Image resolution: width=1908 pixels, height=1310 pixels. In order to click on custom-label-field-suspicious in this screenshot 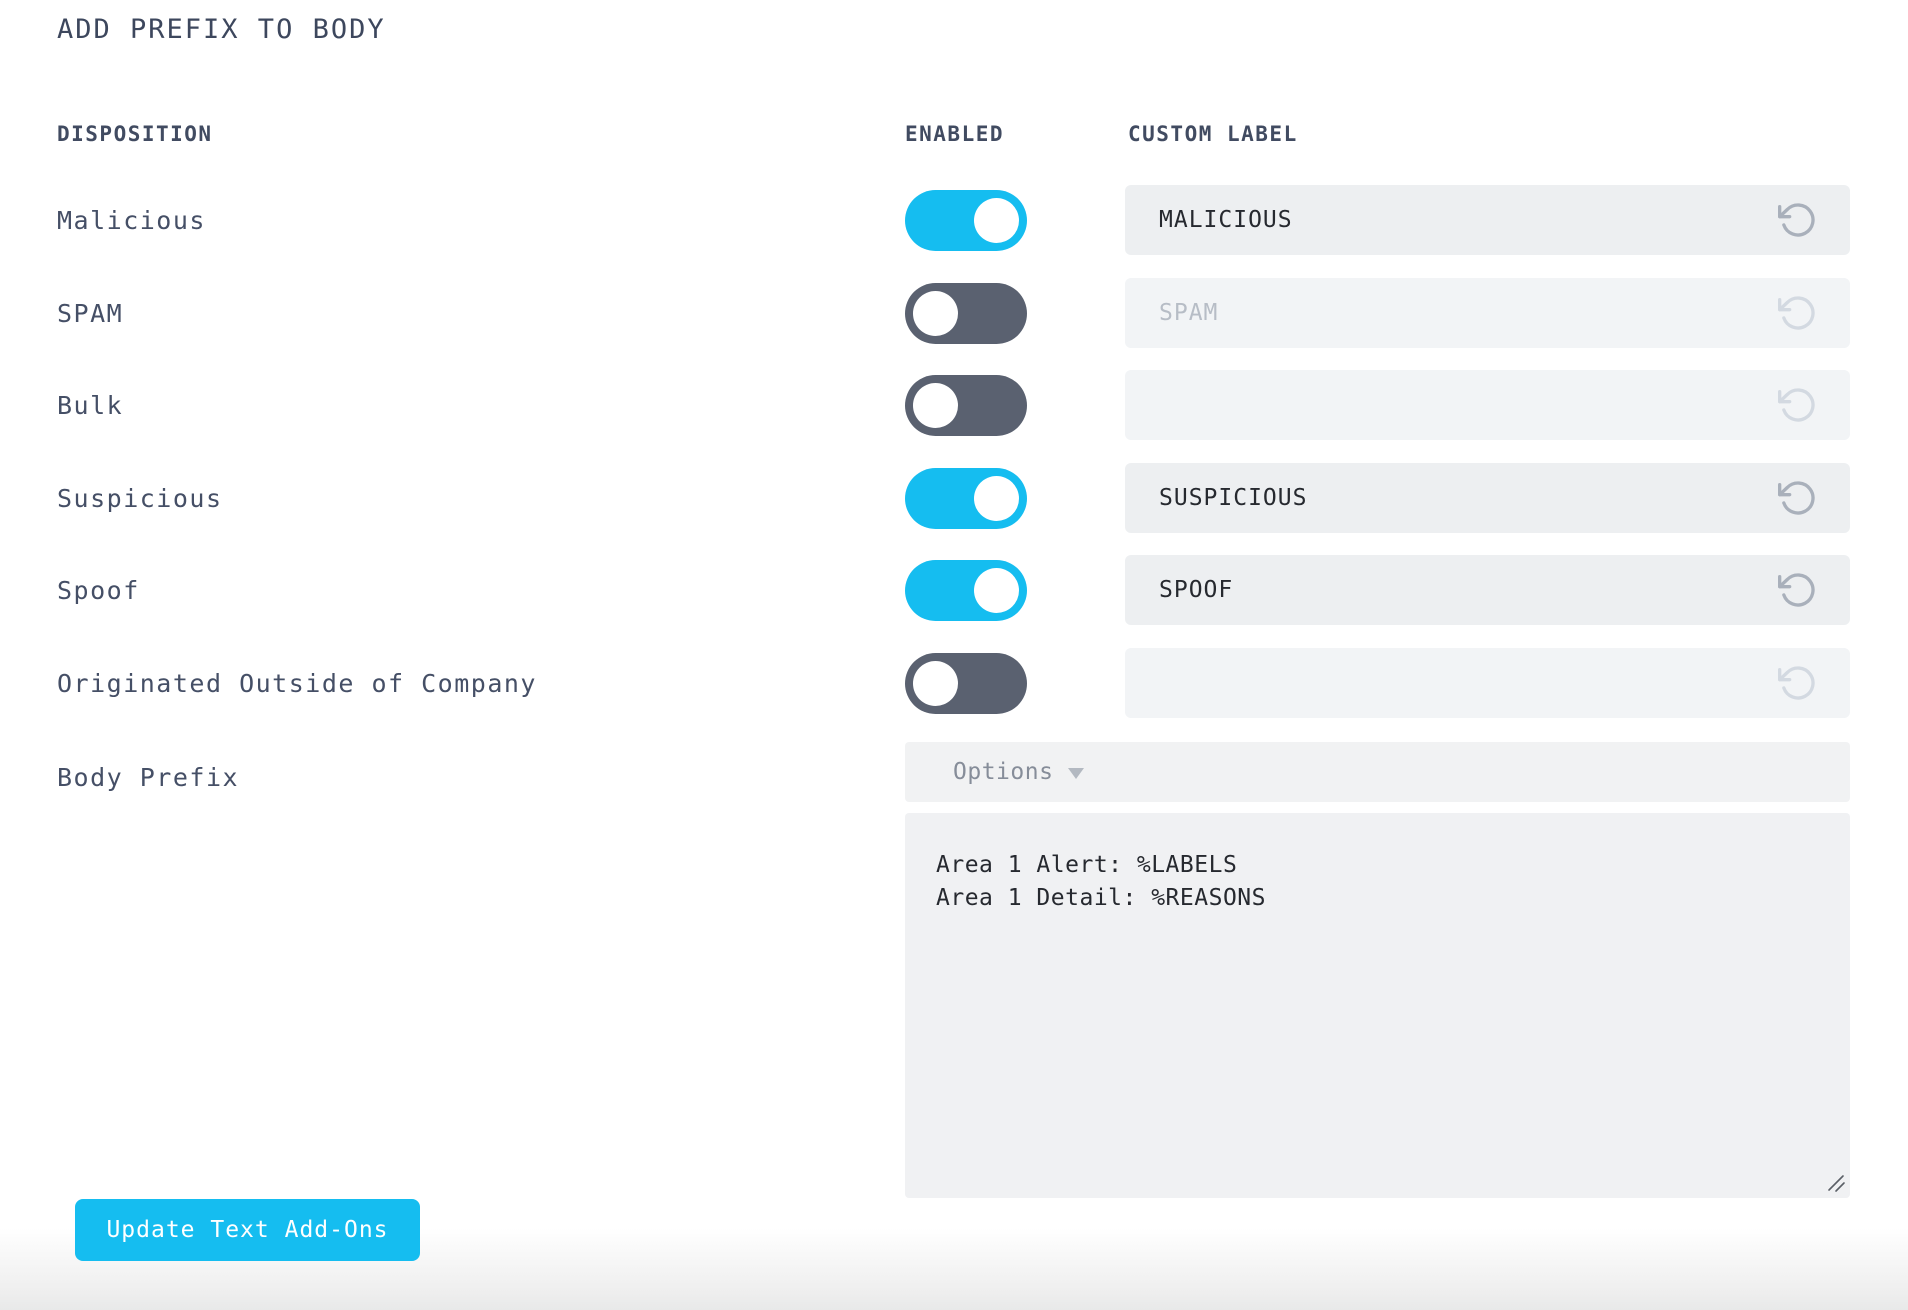, I will do `click(1487, 498)`.